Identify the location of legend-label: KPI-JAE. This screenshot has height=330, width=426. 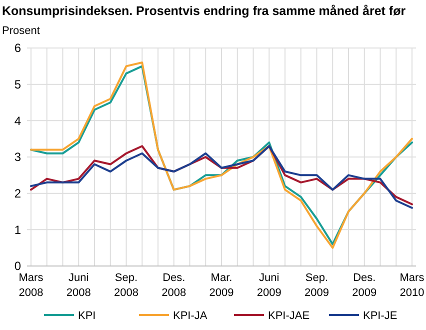
(289, 316).